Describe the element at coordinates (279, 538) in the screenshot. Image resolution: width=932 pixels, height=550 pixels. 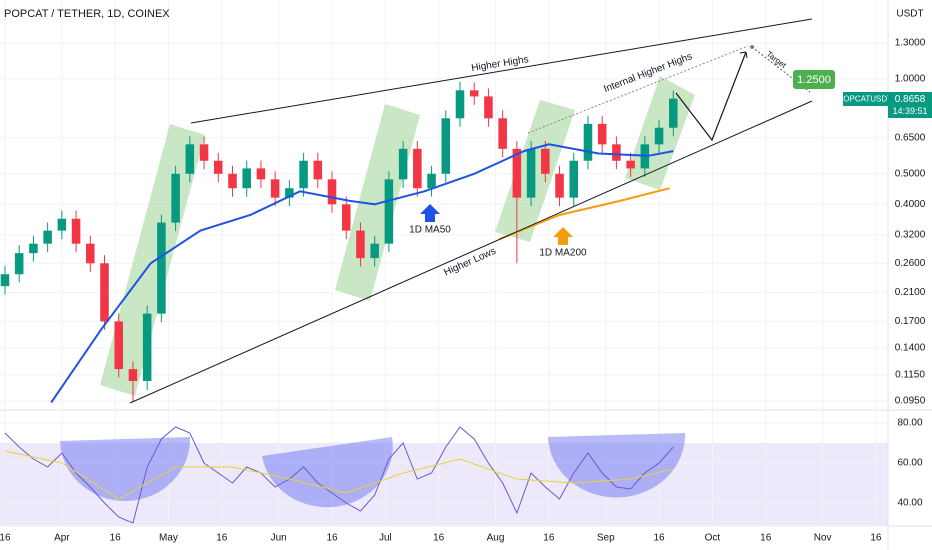
I see `x-tick-label: Jun` at that location.